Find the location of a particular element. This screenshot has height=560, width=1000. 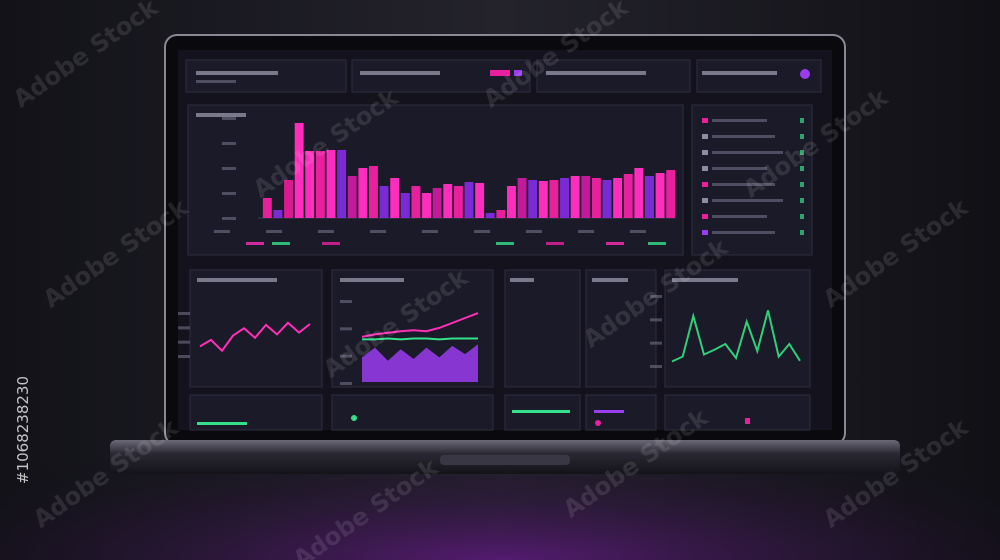

stock-id: #1068238230 is located at coordinates (23, 430).